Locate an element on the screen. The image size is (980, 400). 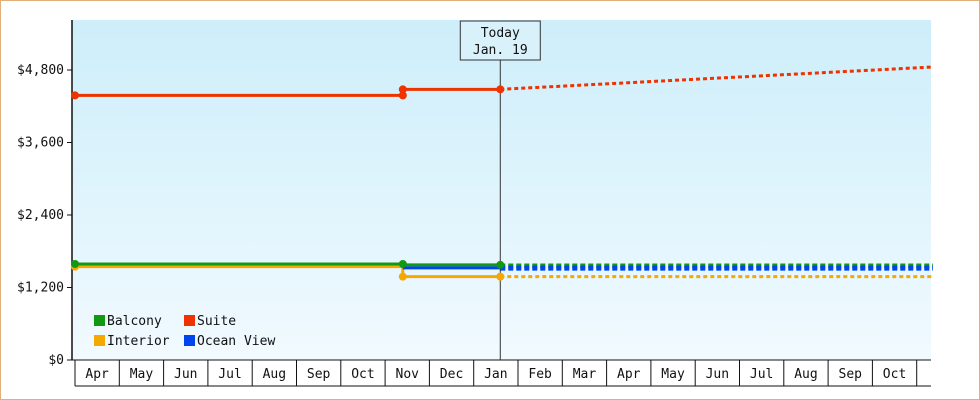
legend-label-balcony: Balcony is located at coordinates (134, 321).